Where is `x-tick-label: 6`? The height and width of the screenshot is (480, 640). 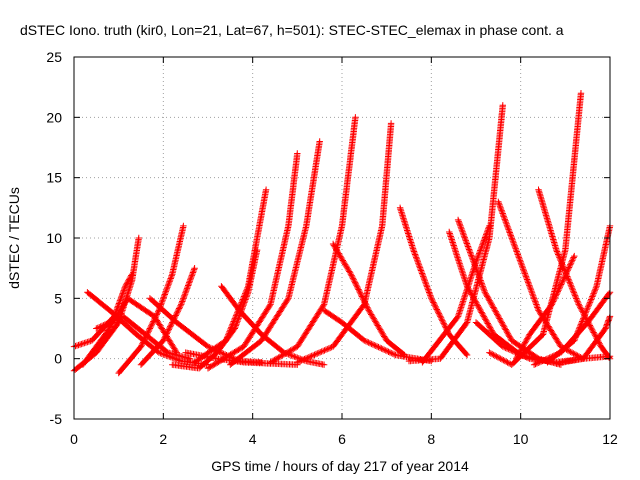 x-tick-label: 6 is located at coordinates (342, 439).